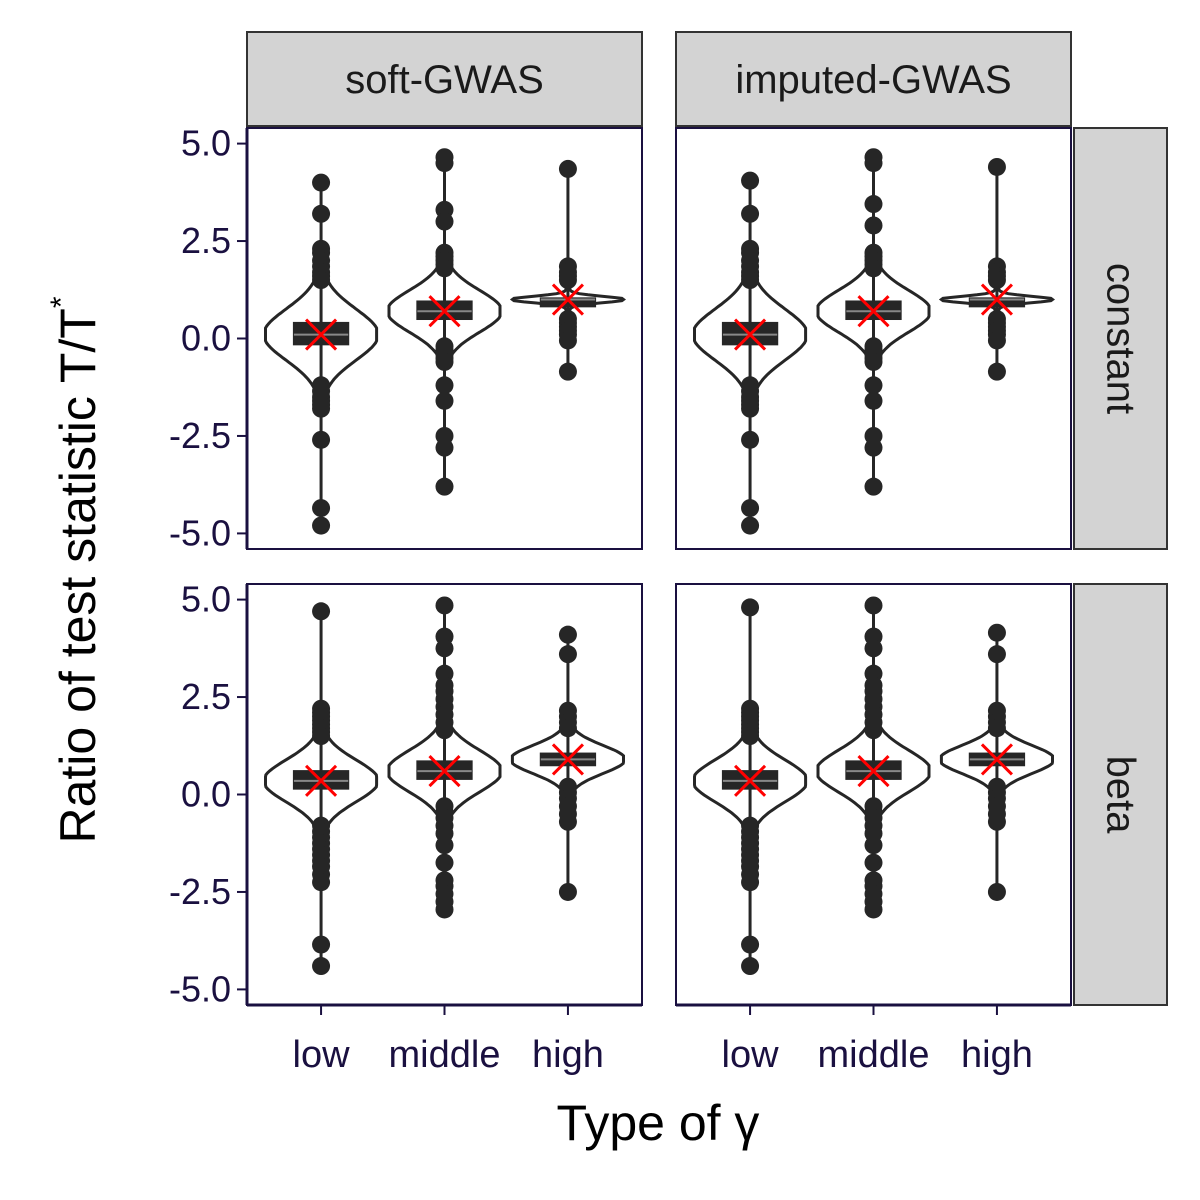 This screenshot has width=1200, height=1200. Describe the element at coordinates (1120, 794) in the screenshot. I see `strip-beta` at that location.